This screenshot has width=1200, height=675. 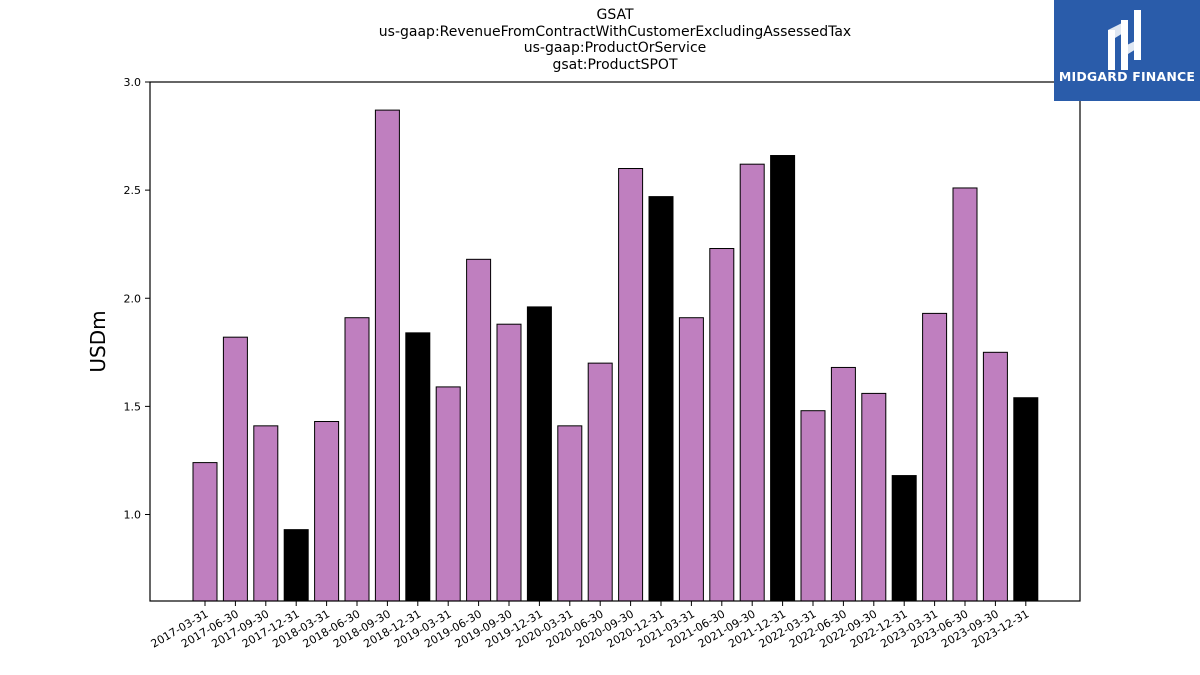 What do you see at coordinates (615, 48) in the screenshot?
I see `title-axis: us-gaap:ProductOrService` at bounding box center [615, 48].